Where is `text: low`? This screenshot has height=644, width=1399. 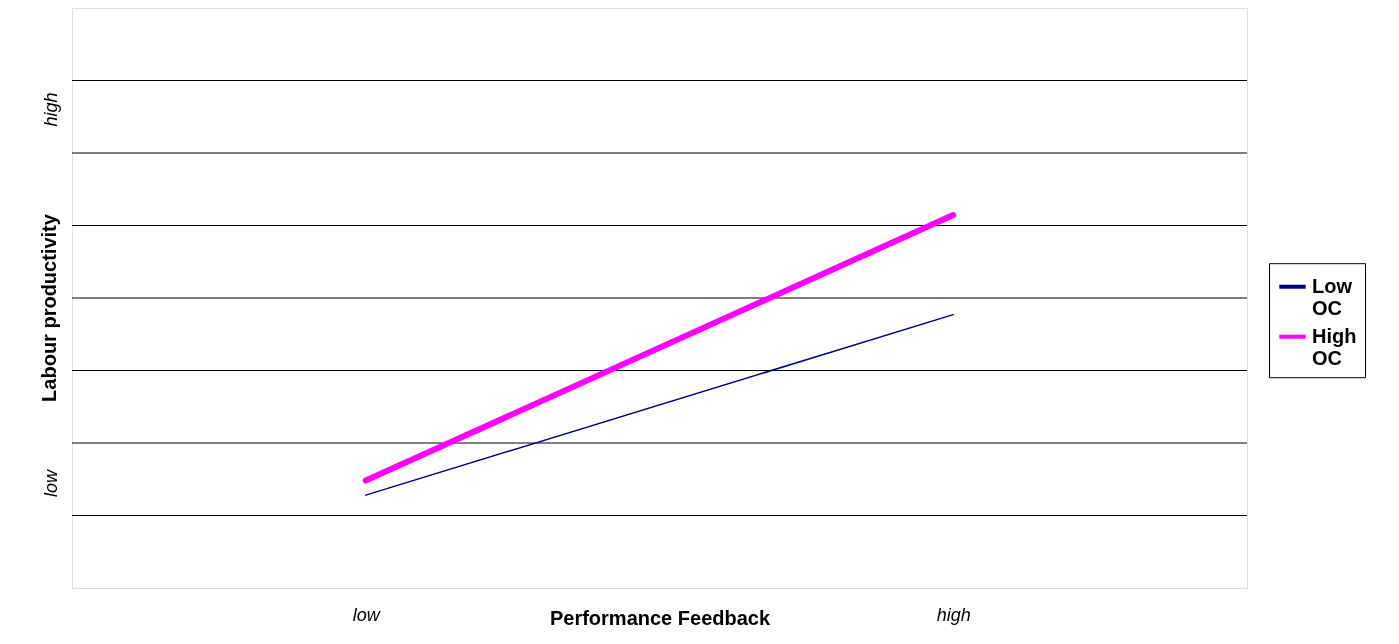 text: low is located at coordinates (51, 483).